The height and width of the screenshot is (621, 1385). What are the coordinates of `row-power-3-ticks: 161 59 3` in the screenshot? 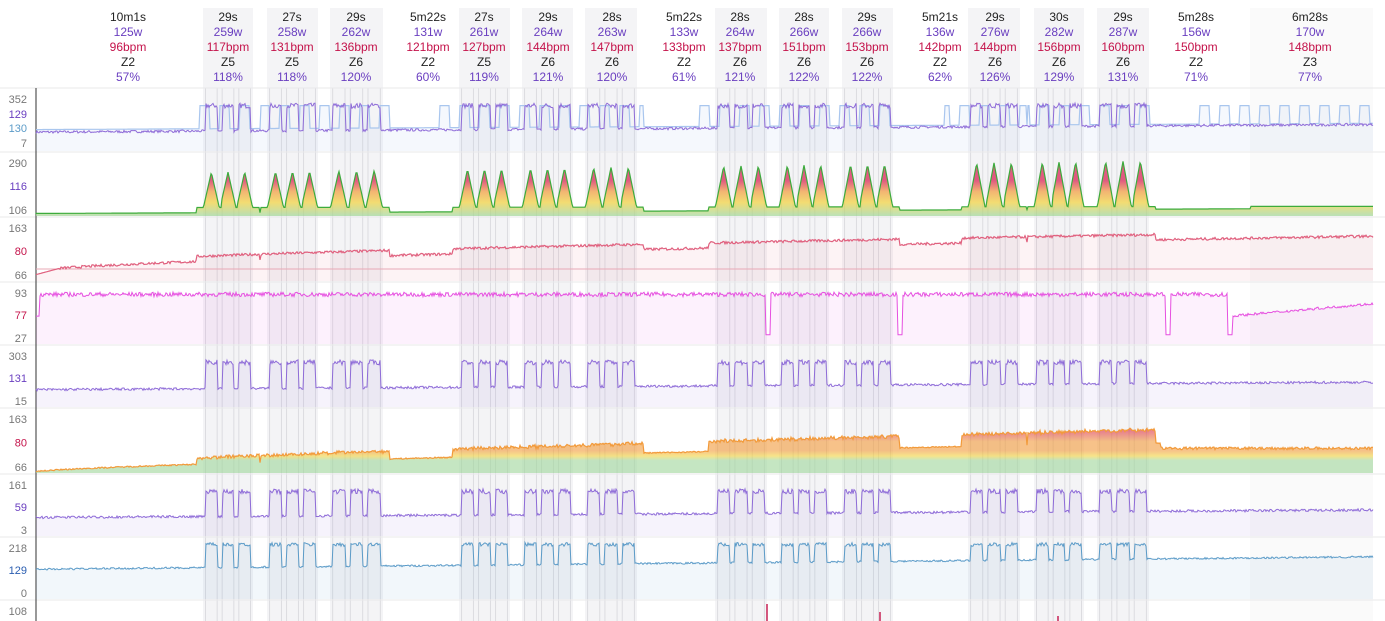 It's located at (18, 508).